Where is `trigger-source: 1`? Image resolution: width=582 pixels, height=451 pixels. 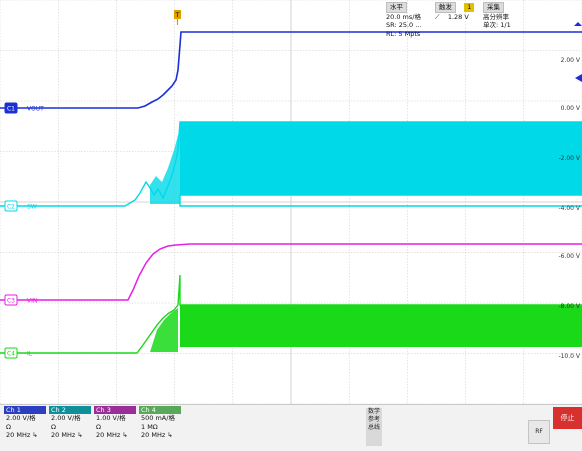
trigger-source: 1 is located at coordinates (469, 7).